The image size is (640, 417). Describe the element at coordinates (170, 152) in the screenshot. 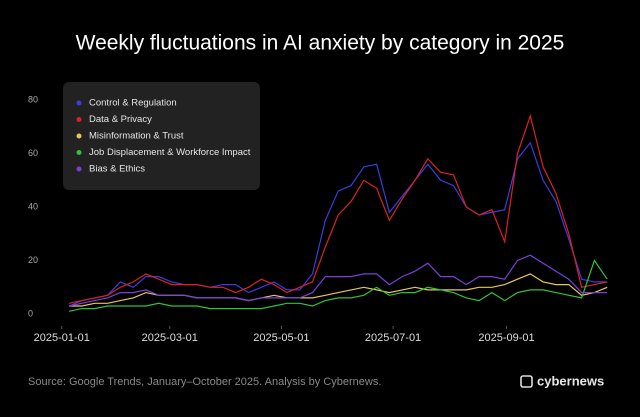

I see `legend-label: Job Displacement & Workforce Impact` at that location.